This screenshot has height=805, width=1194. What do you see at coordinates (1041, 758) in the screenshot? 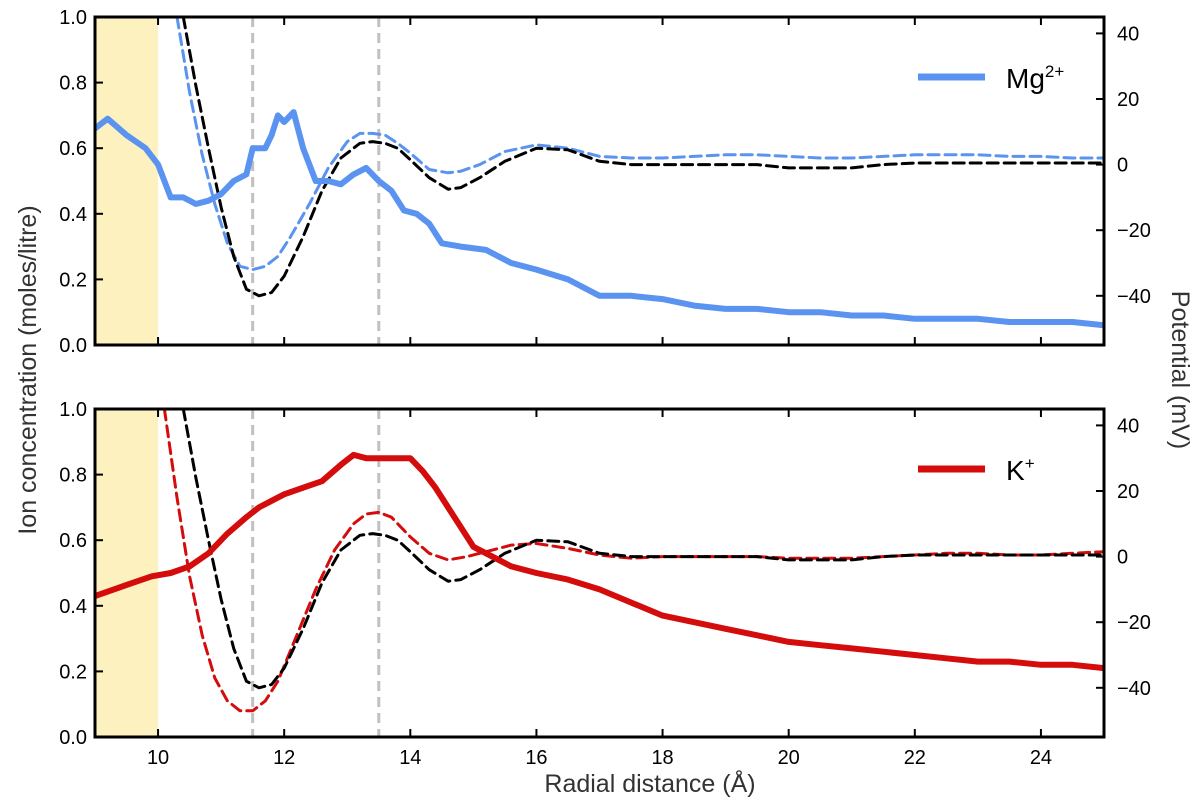
I see `x-tick-label: 24` at bounding box center [1041, 758].